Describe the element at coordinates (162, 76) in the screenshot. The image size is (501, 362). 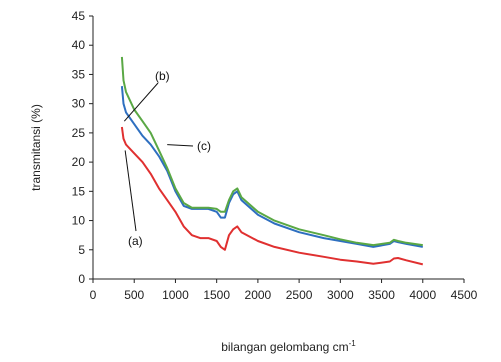
I see `annotation-b: (b)` at that location.